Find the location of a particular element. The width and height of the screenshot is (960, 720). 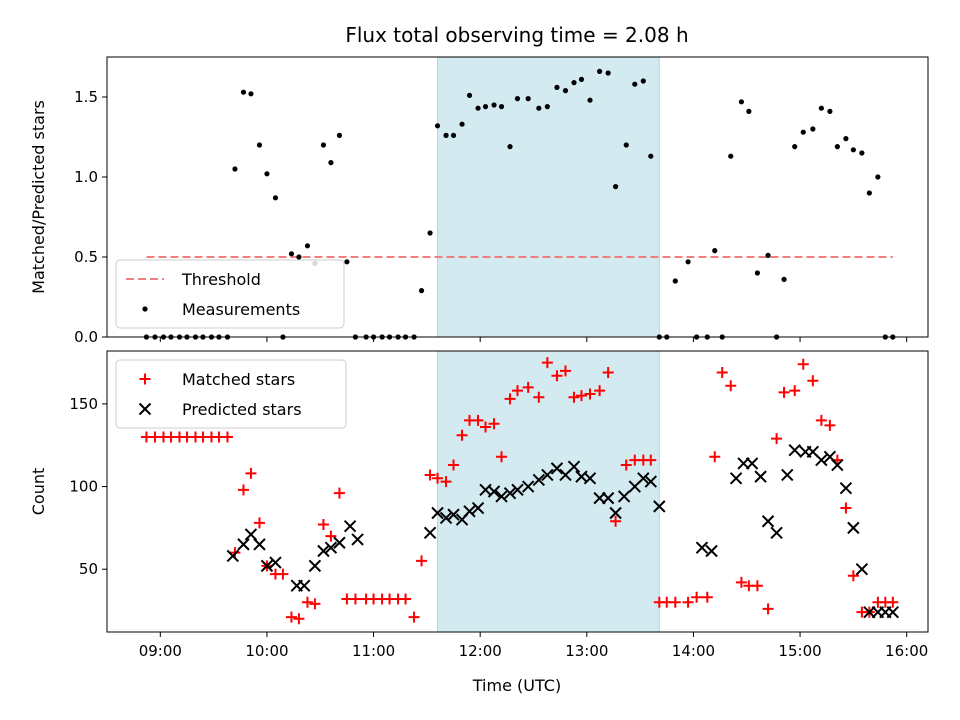

observing-span-bottom is located at coordinates (548, 491).